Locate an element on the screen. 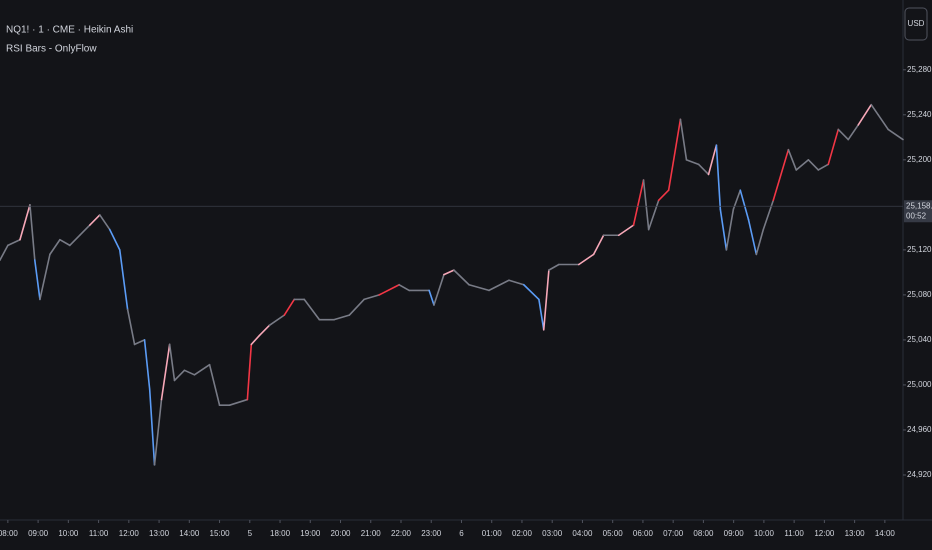  price-label-box is located at coordinates (918, 211).